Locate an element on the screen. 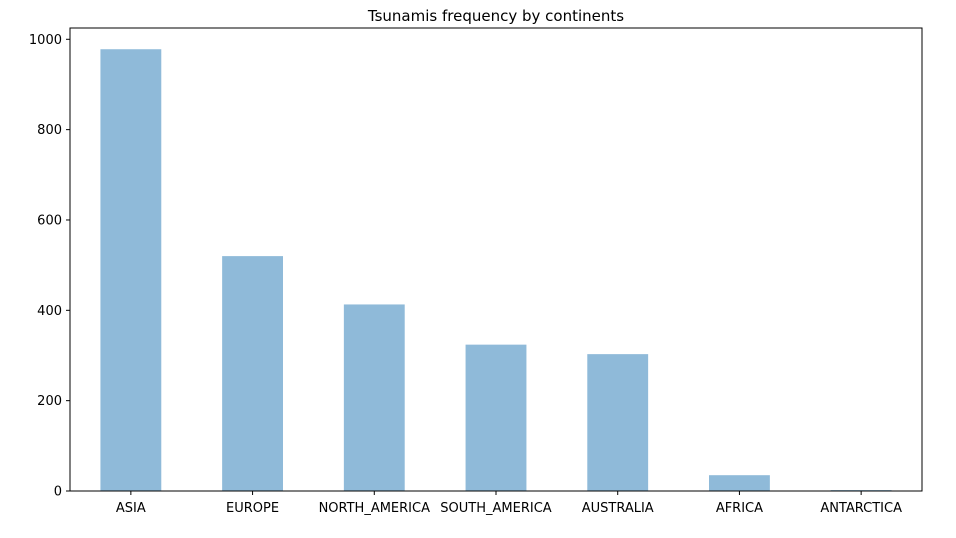 The height and width of the screenshot is (538, 956). bar-australia is located at coordinates (618, 422).